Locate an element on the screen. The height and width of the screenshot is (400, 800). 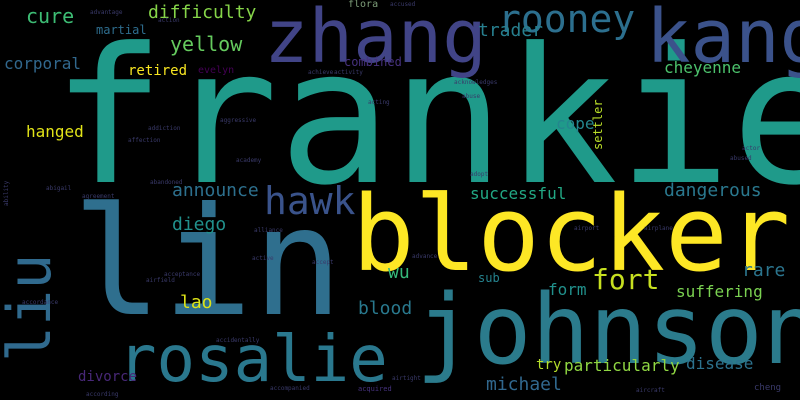
word-yellow: yellow is located at coordinates (206, 44).